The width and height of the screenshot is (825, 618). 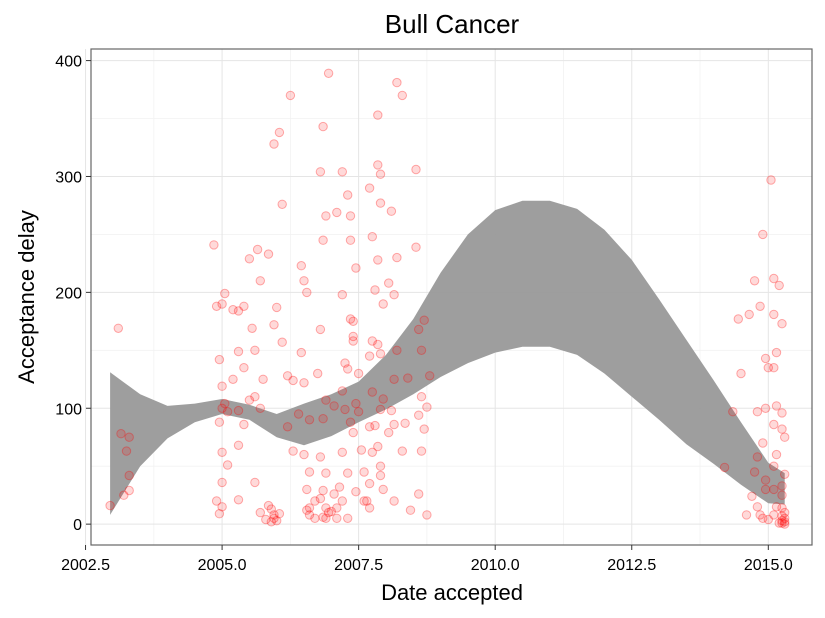 What do you see at coordinates (68, 293) in the screenshot?
I see `y-tick-label: 200` at bounding box center [68, 293].